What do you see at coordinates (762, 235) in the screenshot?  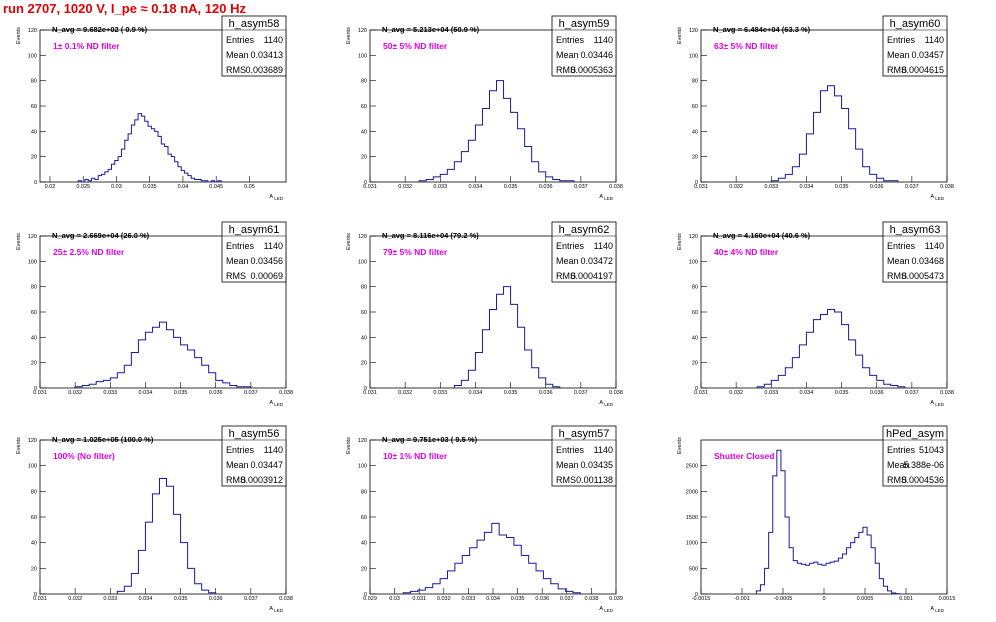 I see `n-avg-label: N_avg = 4.160e+04 (40.6 %)` at bounding box center [762, 235].